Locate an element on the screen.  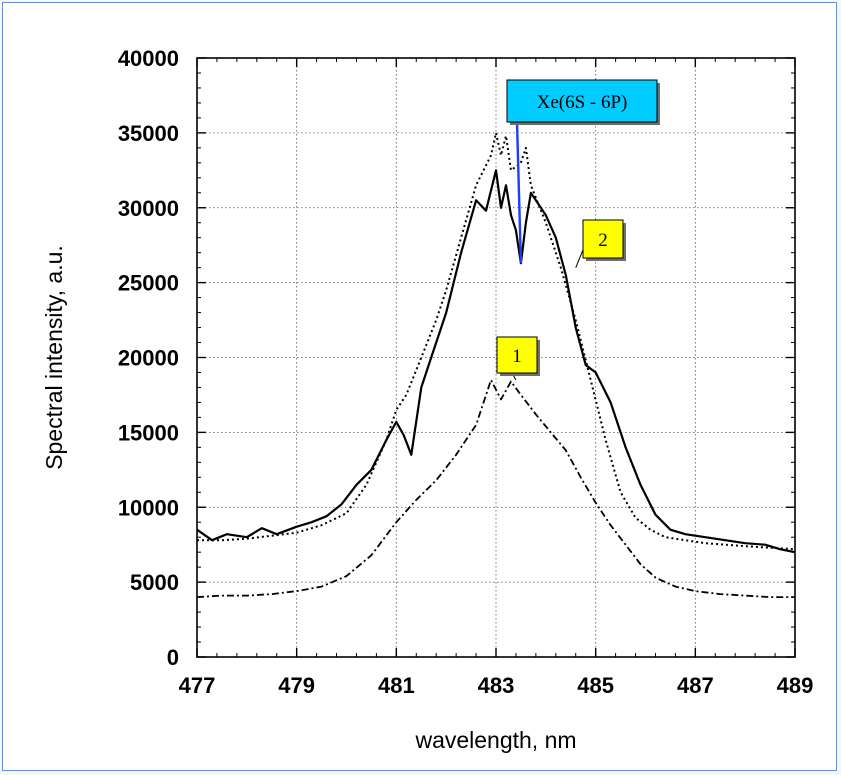
annotation-label: 1 is located at coordinates (517, 356).